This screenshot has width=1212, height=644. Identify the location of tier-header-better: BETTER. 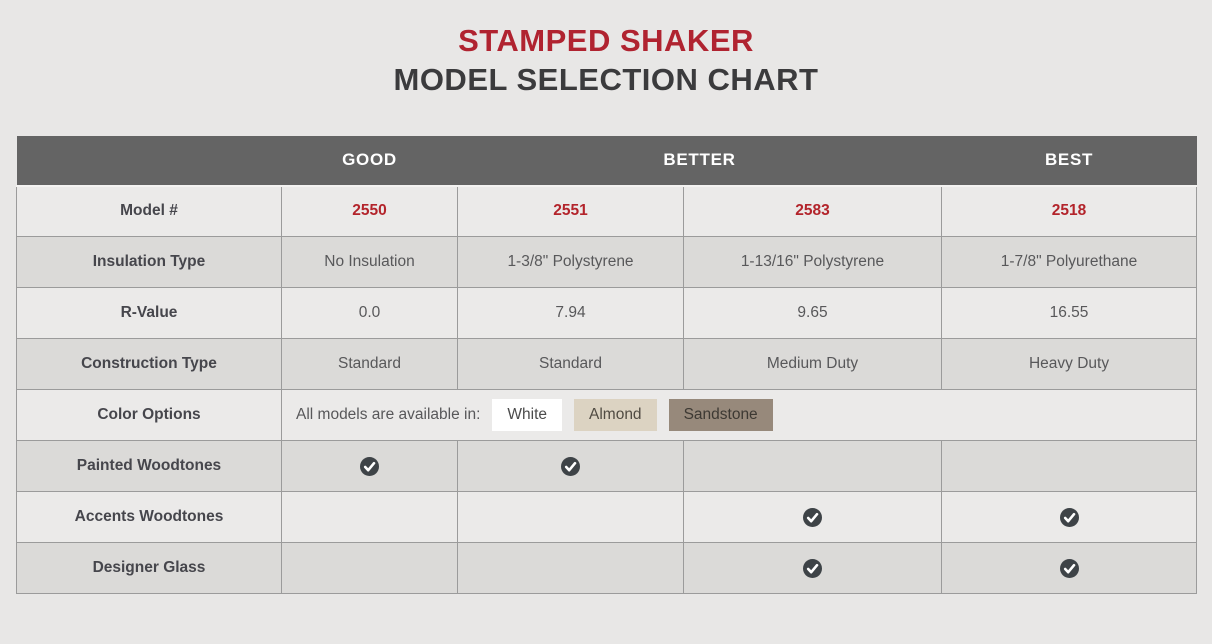
(699, 161).